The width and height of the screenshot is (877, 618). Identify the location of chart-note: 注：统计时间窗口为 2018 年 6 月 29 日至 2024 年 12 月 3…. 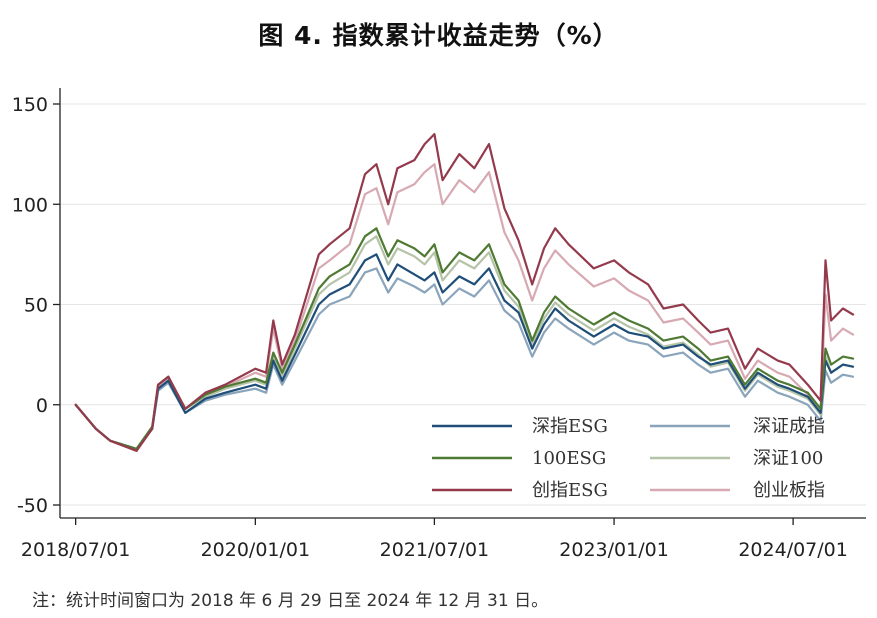
(290, 601).